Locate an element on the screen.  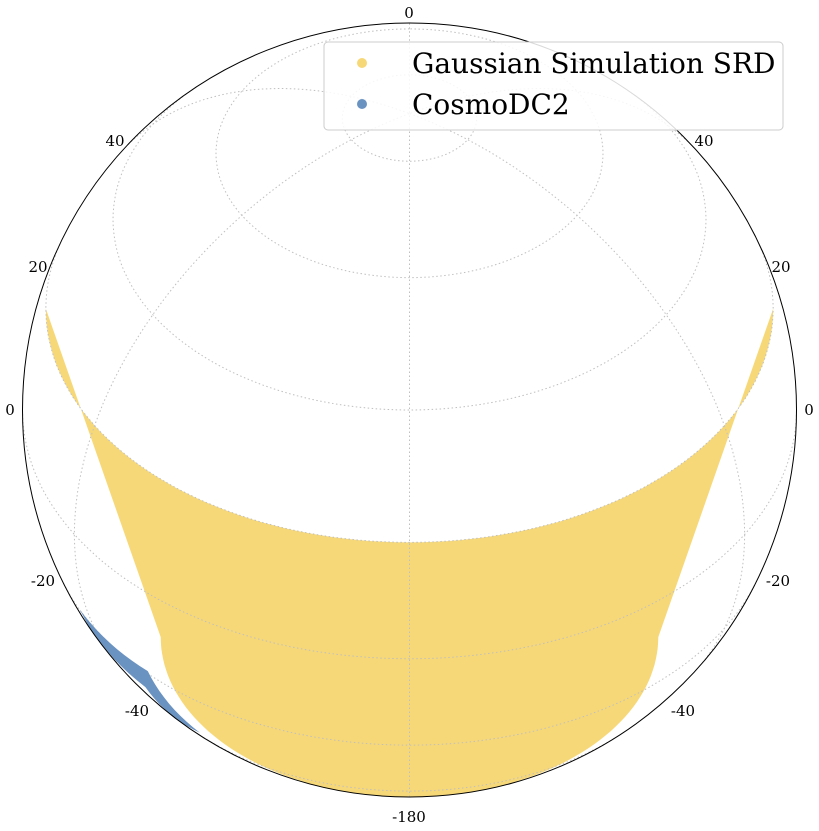
tick-label-lower-left-20: -20 is located at coordinates (43, 581).